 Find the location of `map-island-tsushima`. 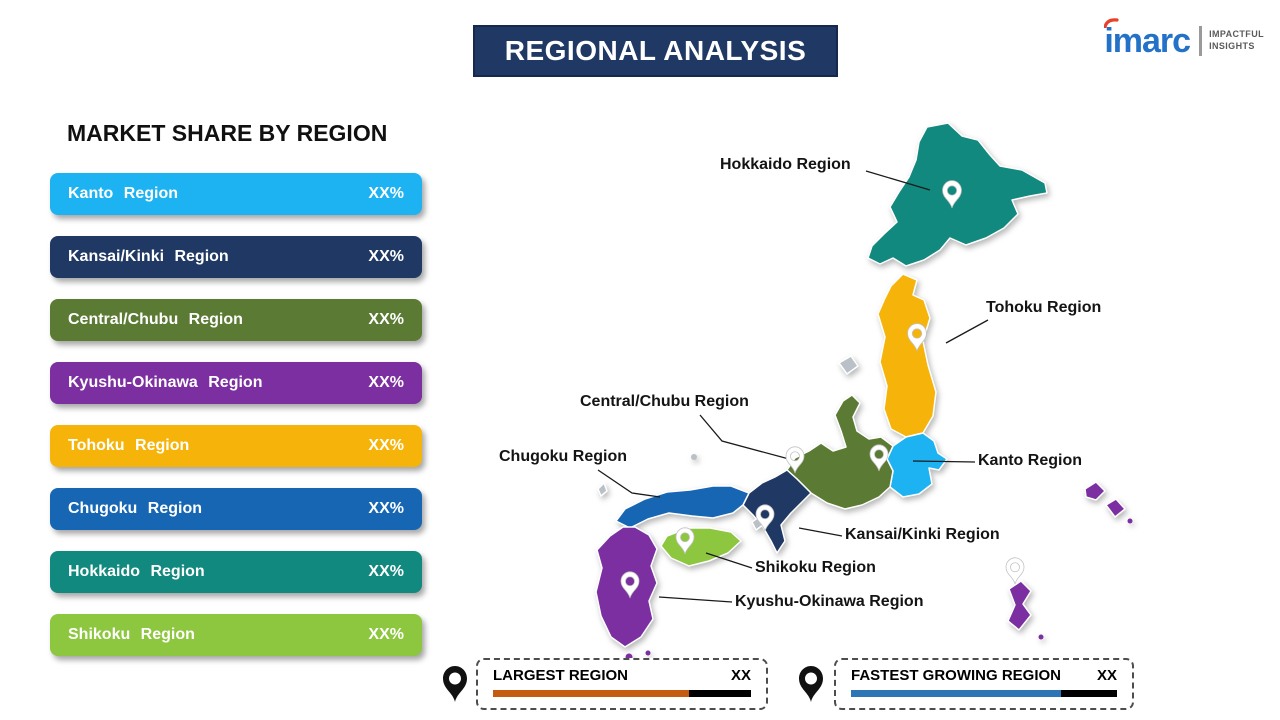

map-island-tsushima is located at coordinates (602, 489).